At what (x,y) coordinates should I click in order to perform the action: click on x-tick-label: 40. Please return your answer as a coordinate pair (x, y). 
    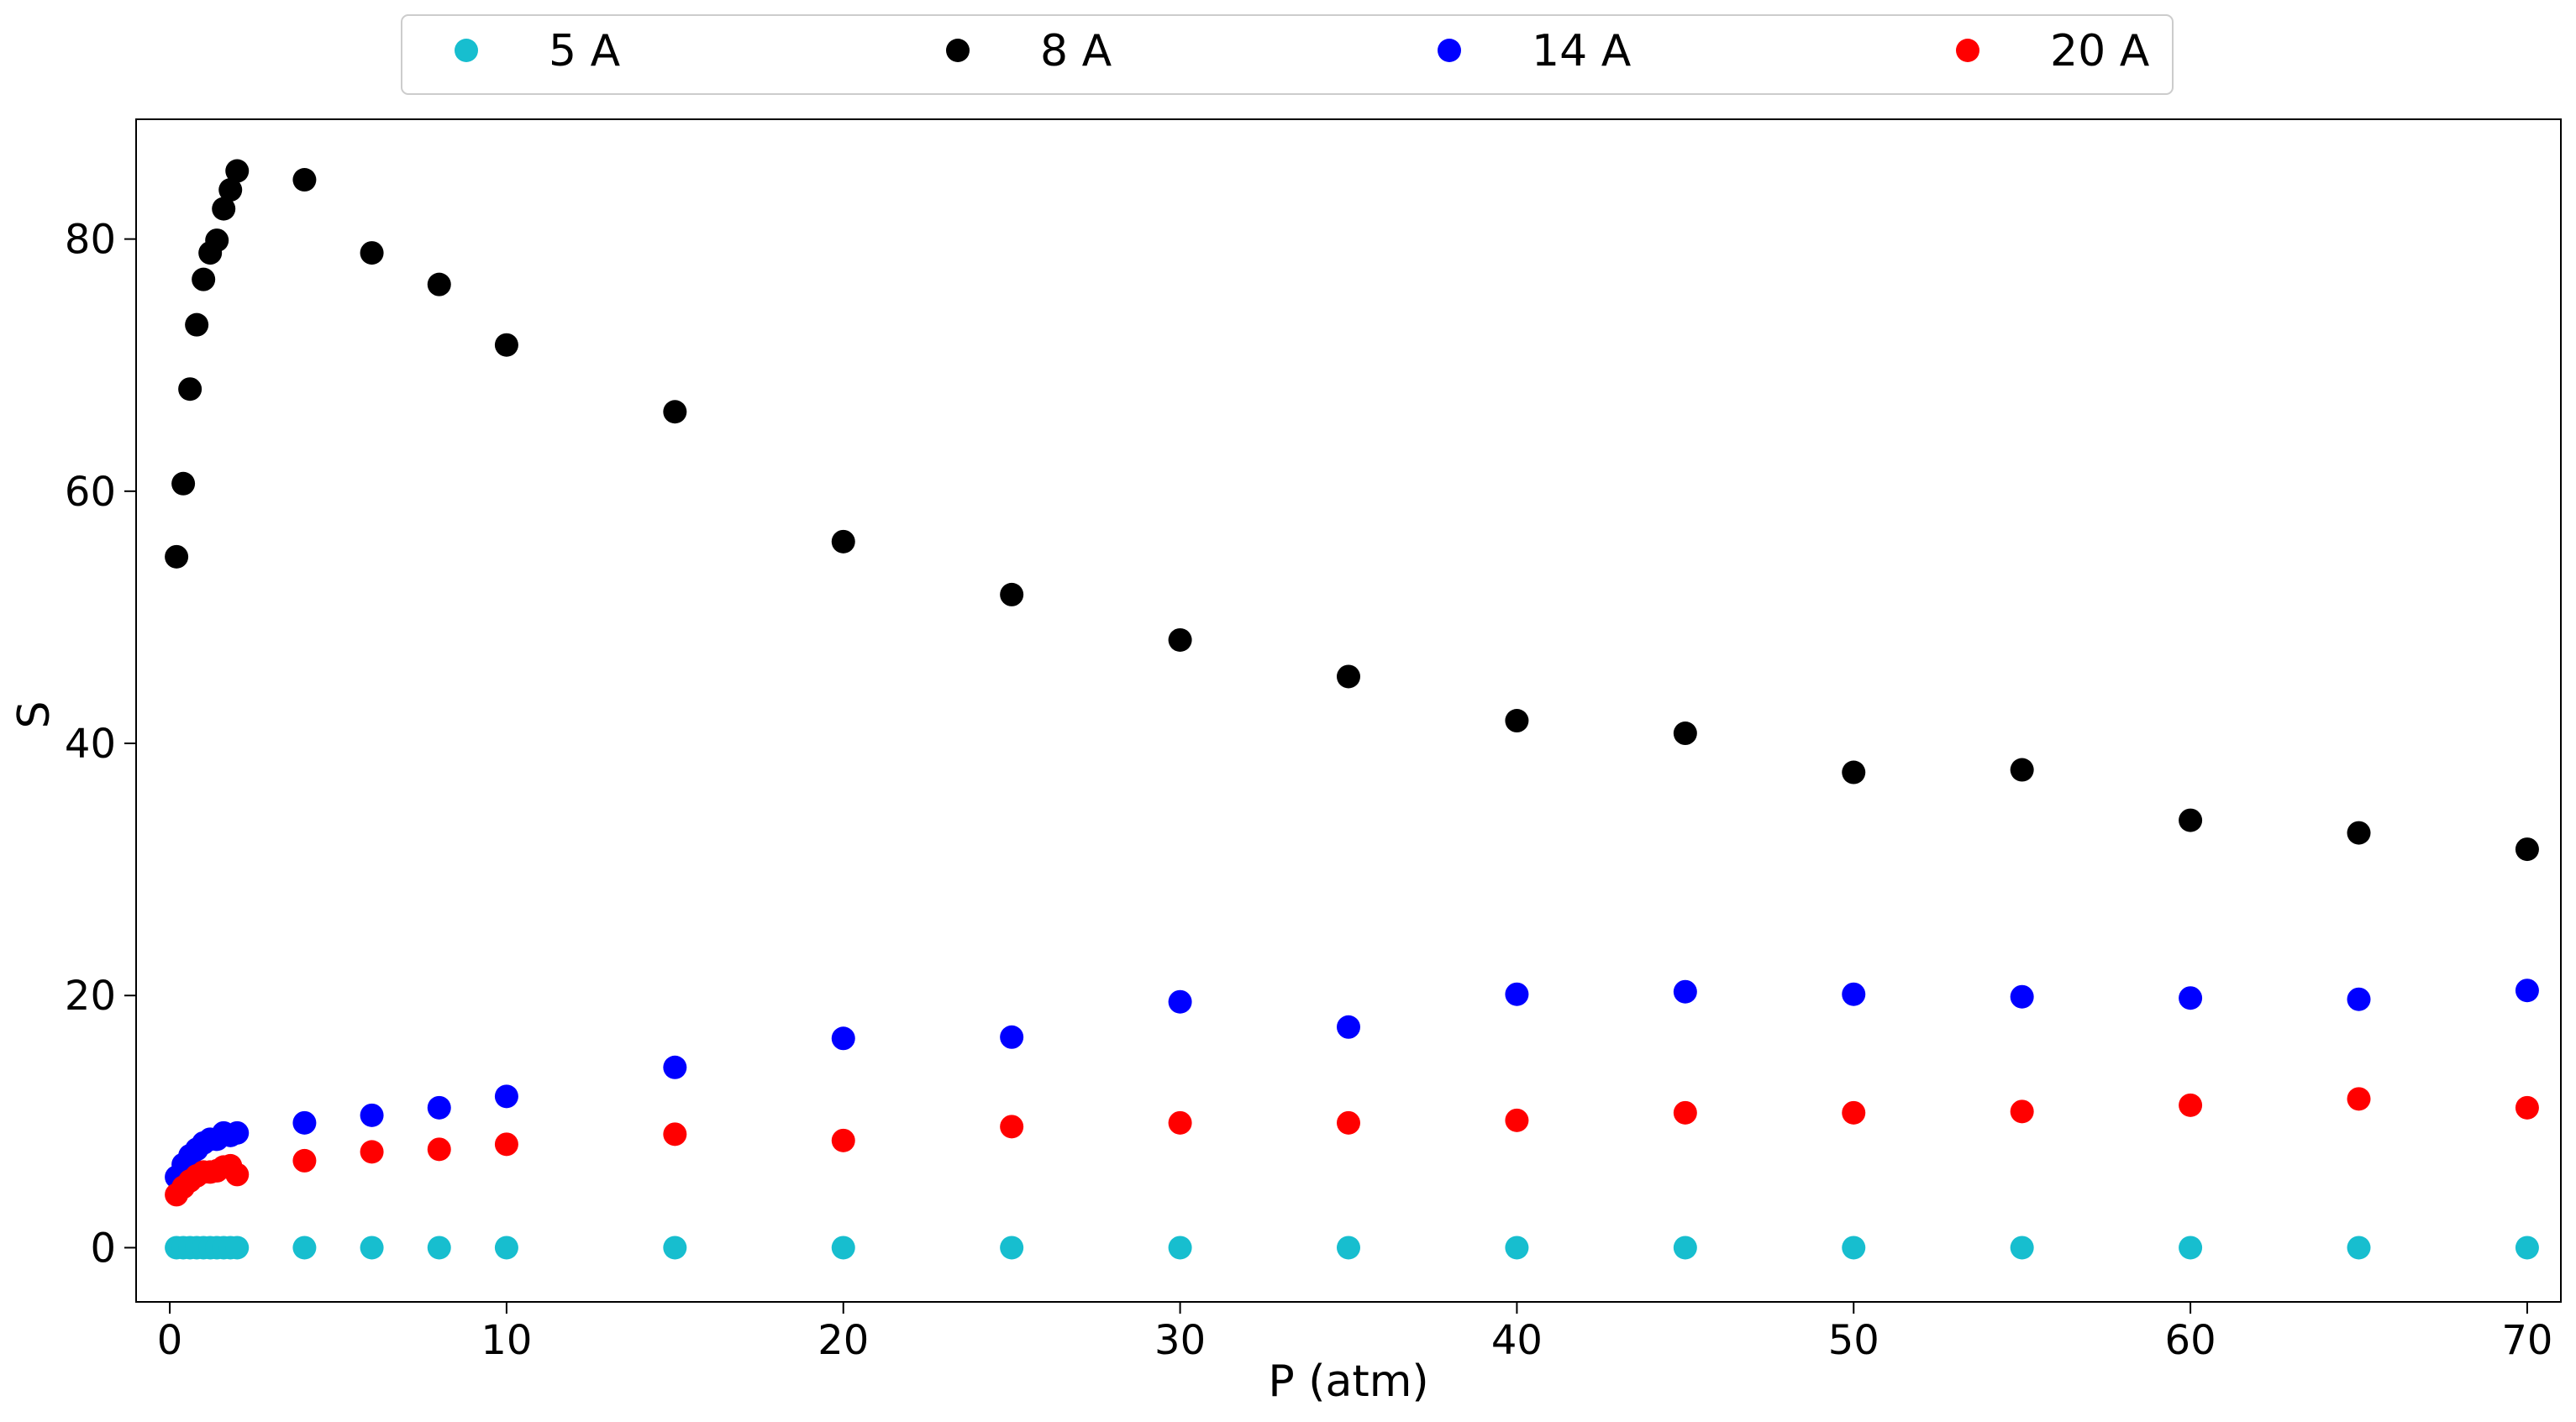
    Looking at the image, I should click on (1517, 1340).